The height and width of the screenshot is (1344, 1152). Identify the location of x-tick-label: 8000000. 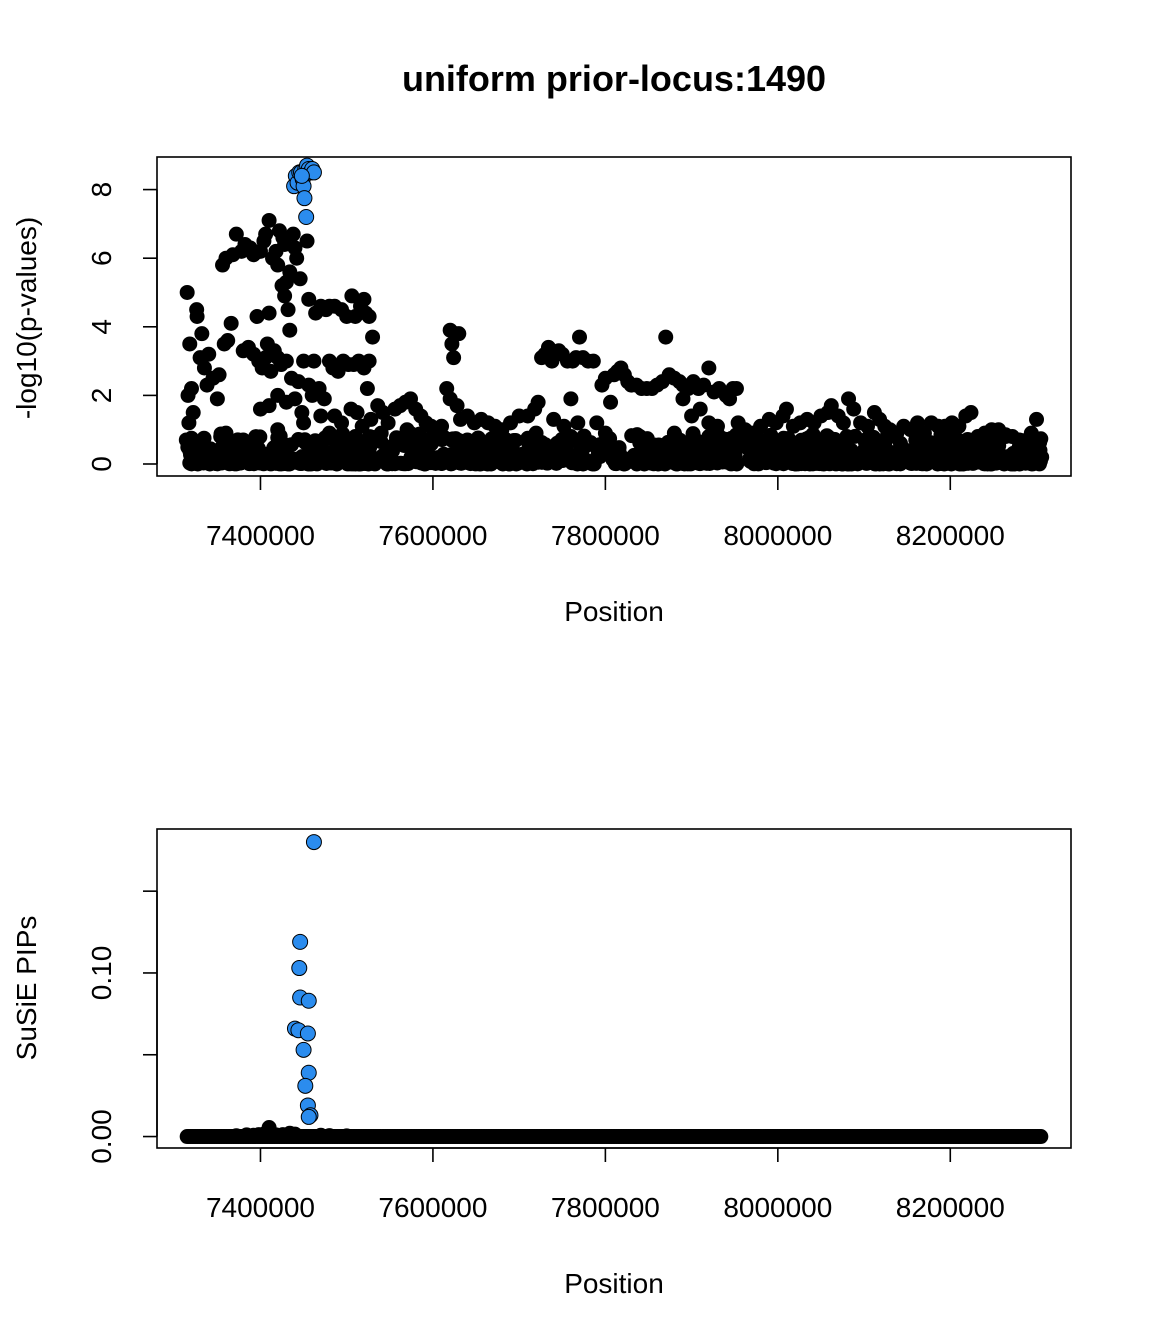
(777, 1207).